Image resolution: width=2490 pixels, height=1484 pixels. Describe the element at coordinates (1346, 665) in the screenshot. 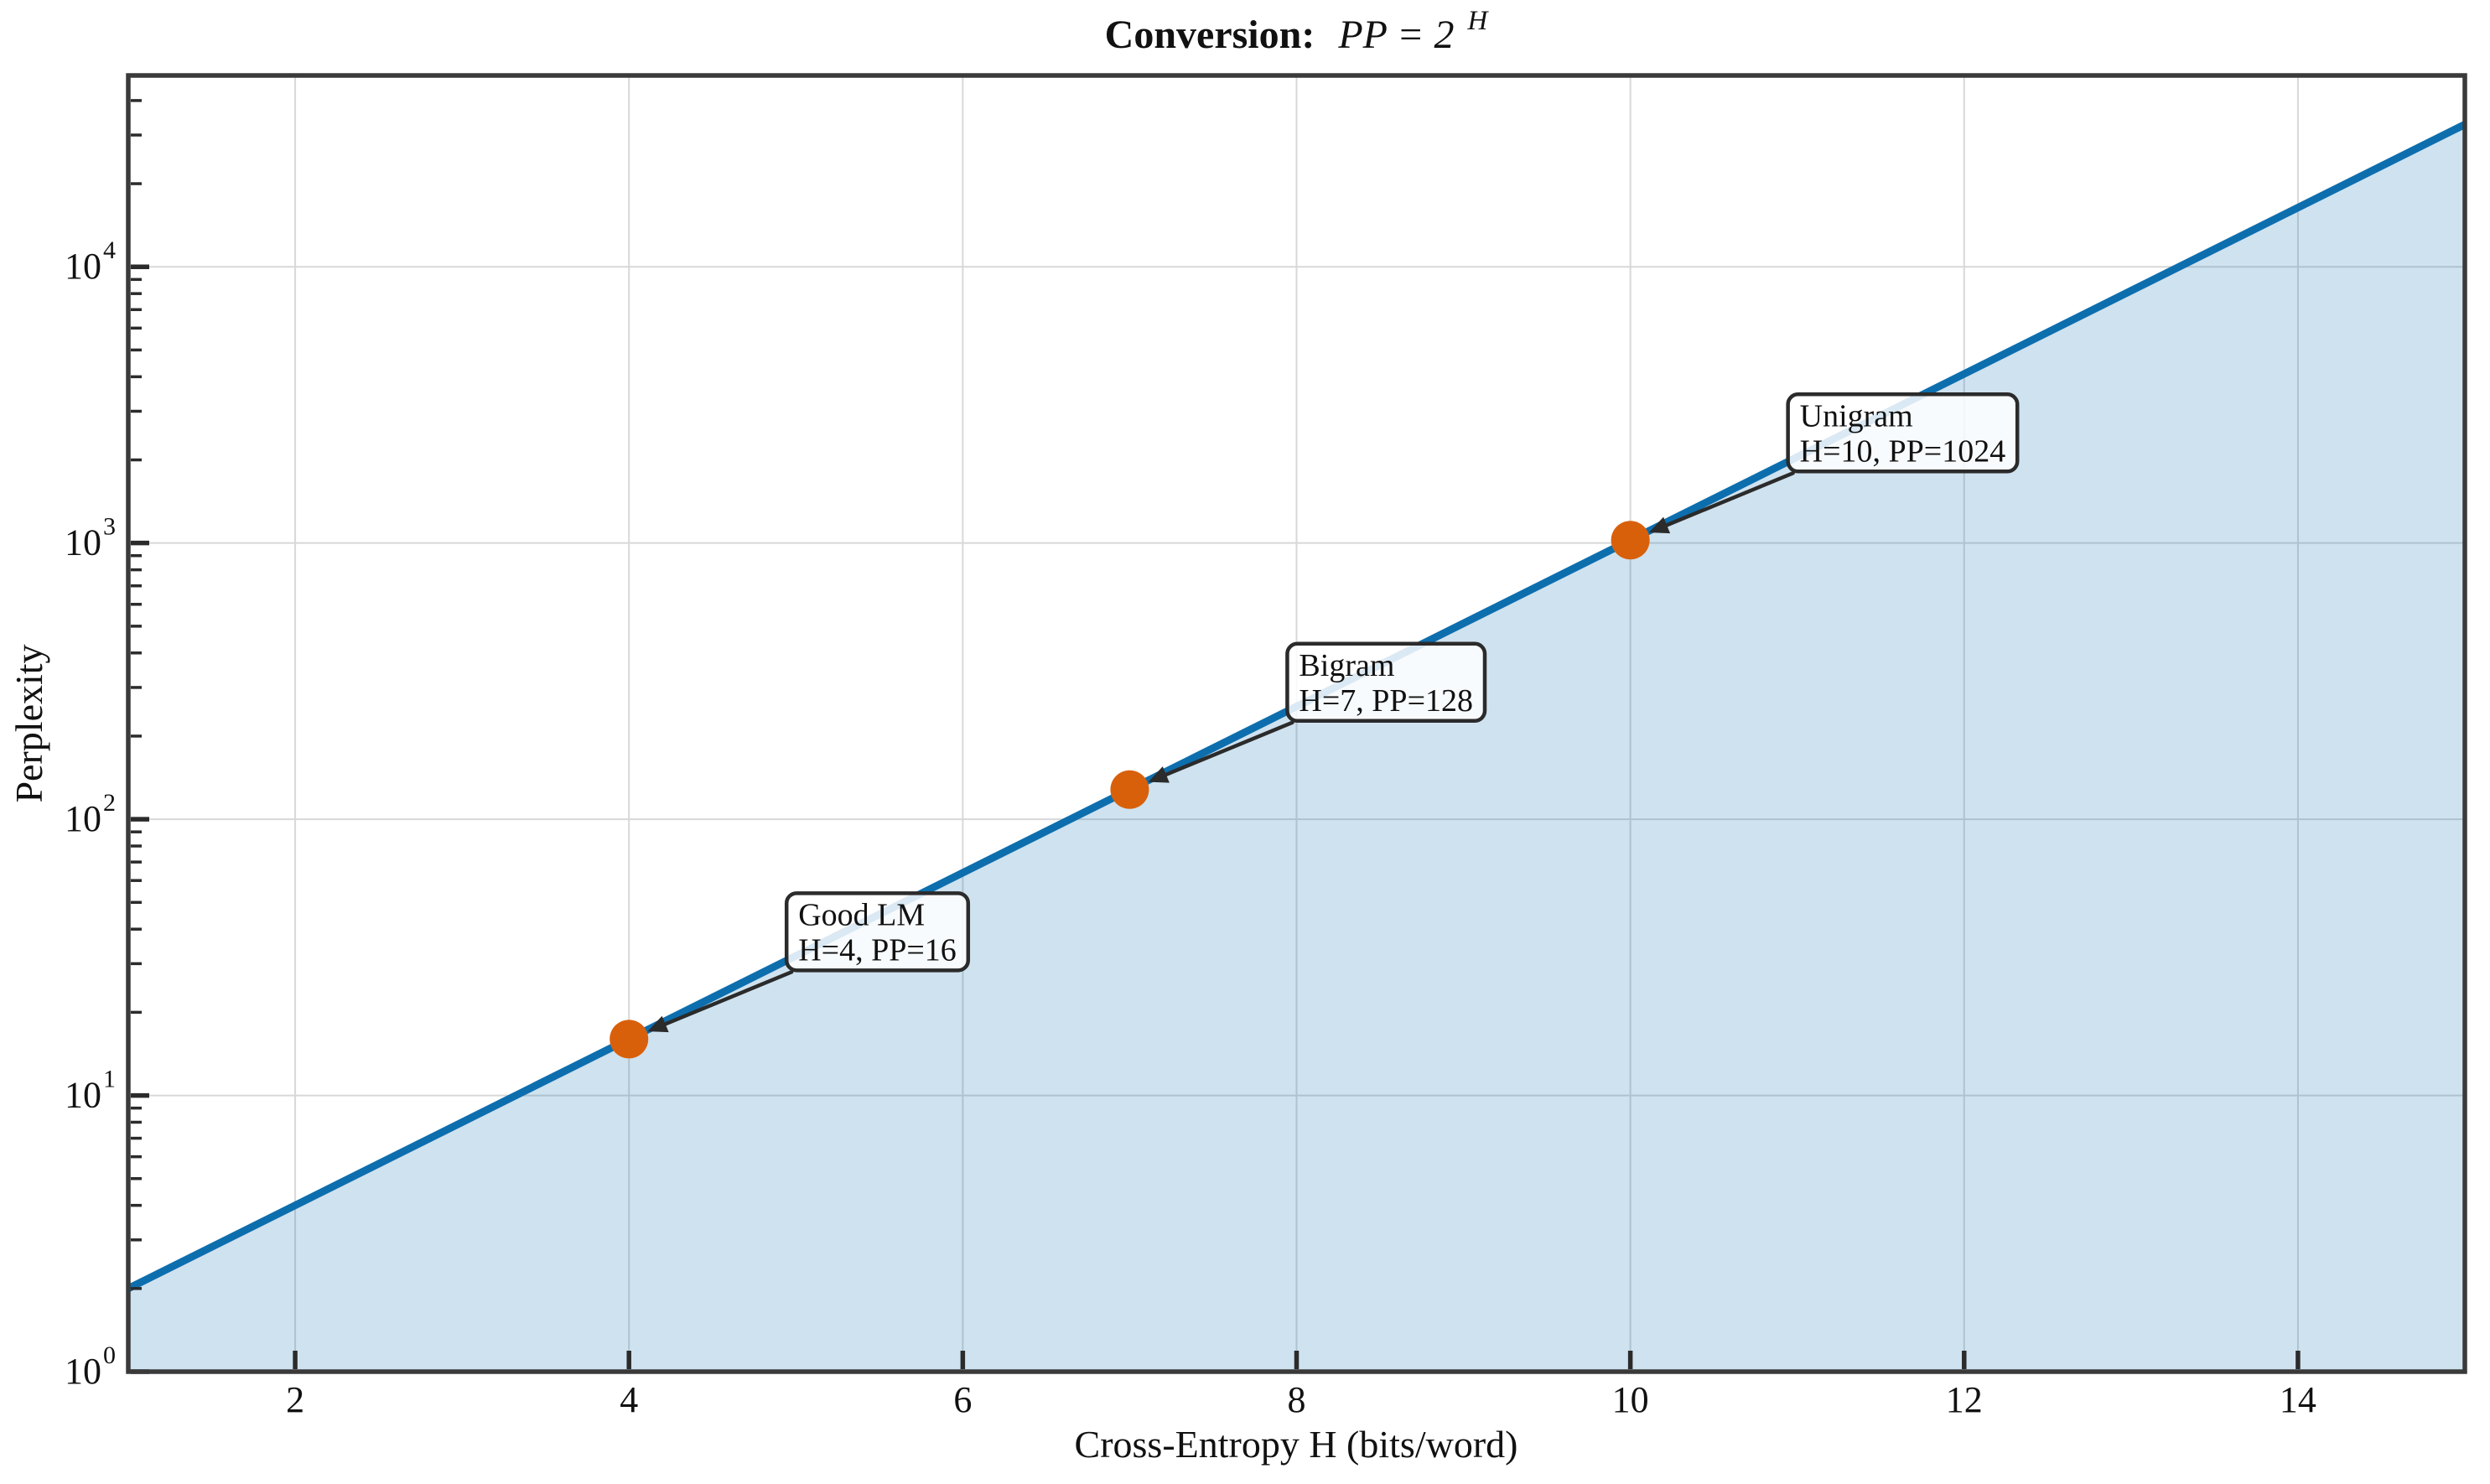

I see `annotation-label: Bigram` at that location.